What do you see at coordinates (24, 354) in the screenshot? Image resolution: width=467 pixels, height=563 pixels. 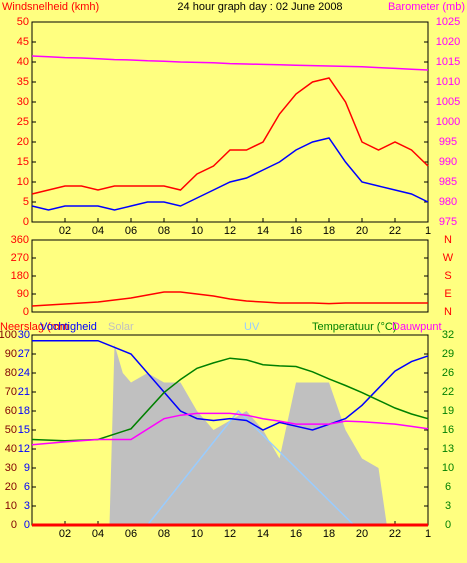 I see `rain-tick-label: 27` at bounding box center [24, 354].